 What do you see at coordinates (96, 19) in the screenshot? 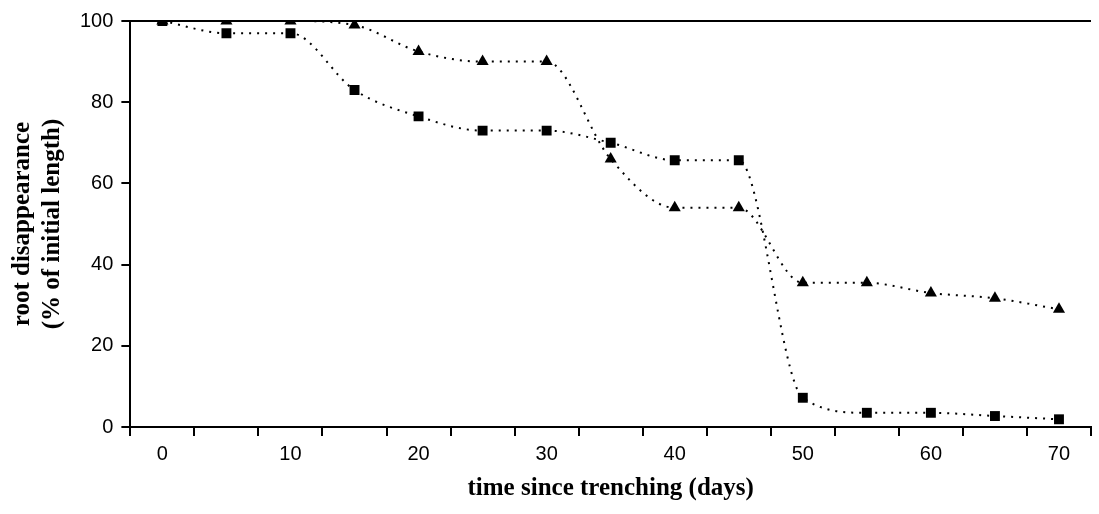
I see `y-tick-label: 100` at bounding box center [96, 19].